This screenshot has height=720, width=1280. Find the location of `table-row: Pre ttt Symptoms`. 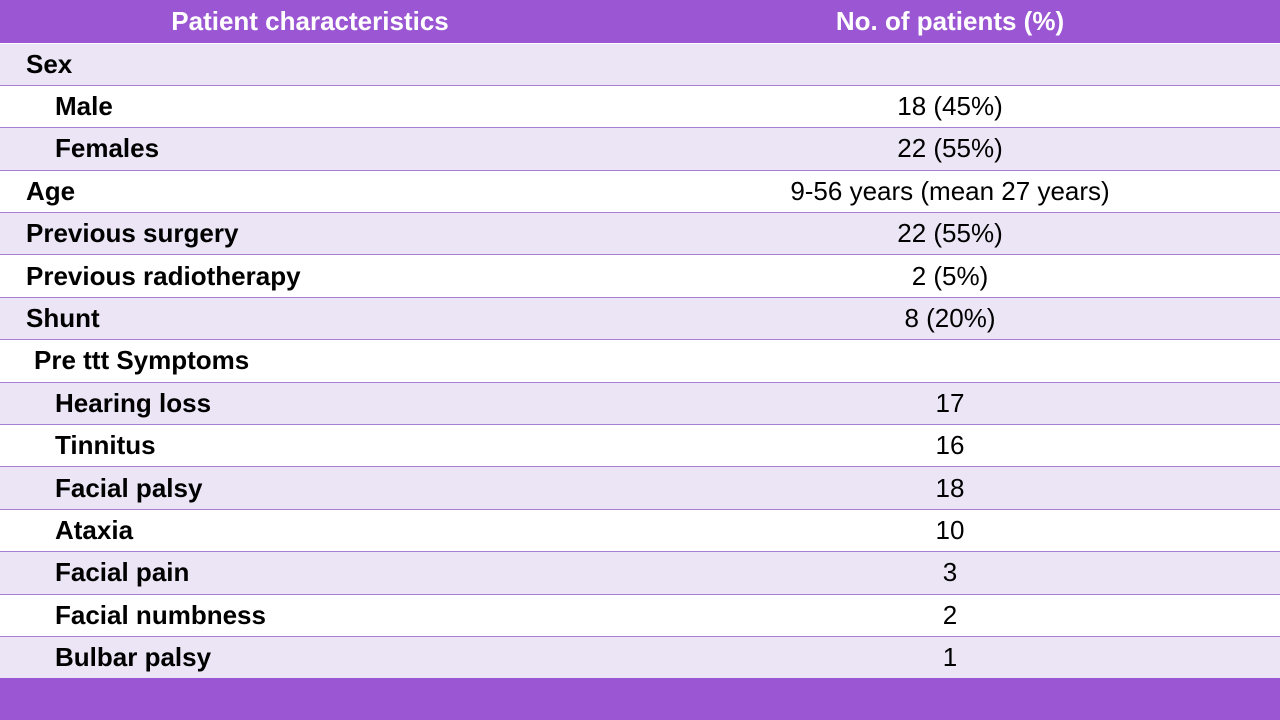

table-row: Pre ttt Symptoms is located at coordinates (640, 361).